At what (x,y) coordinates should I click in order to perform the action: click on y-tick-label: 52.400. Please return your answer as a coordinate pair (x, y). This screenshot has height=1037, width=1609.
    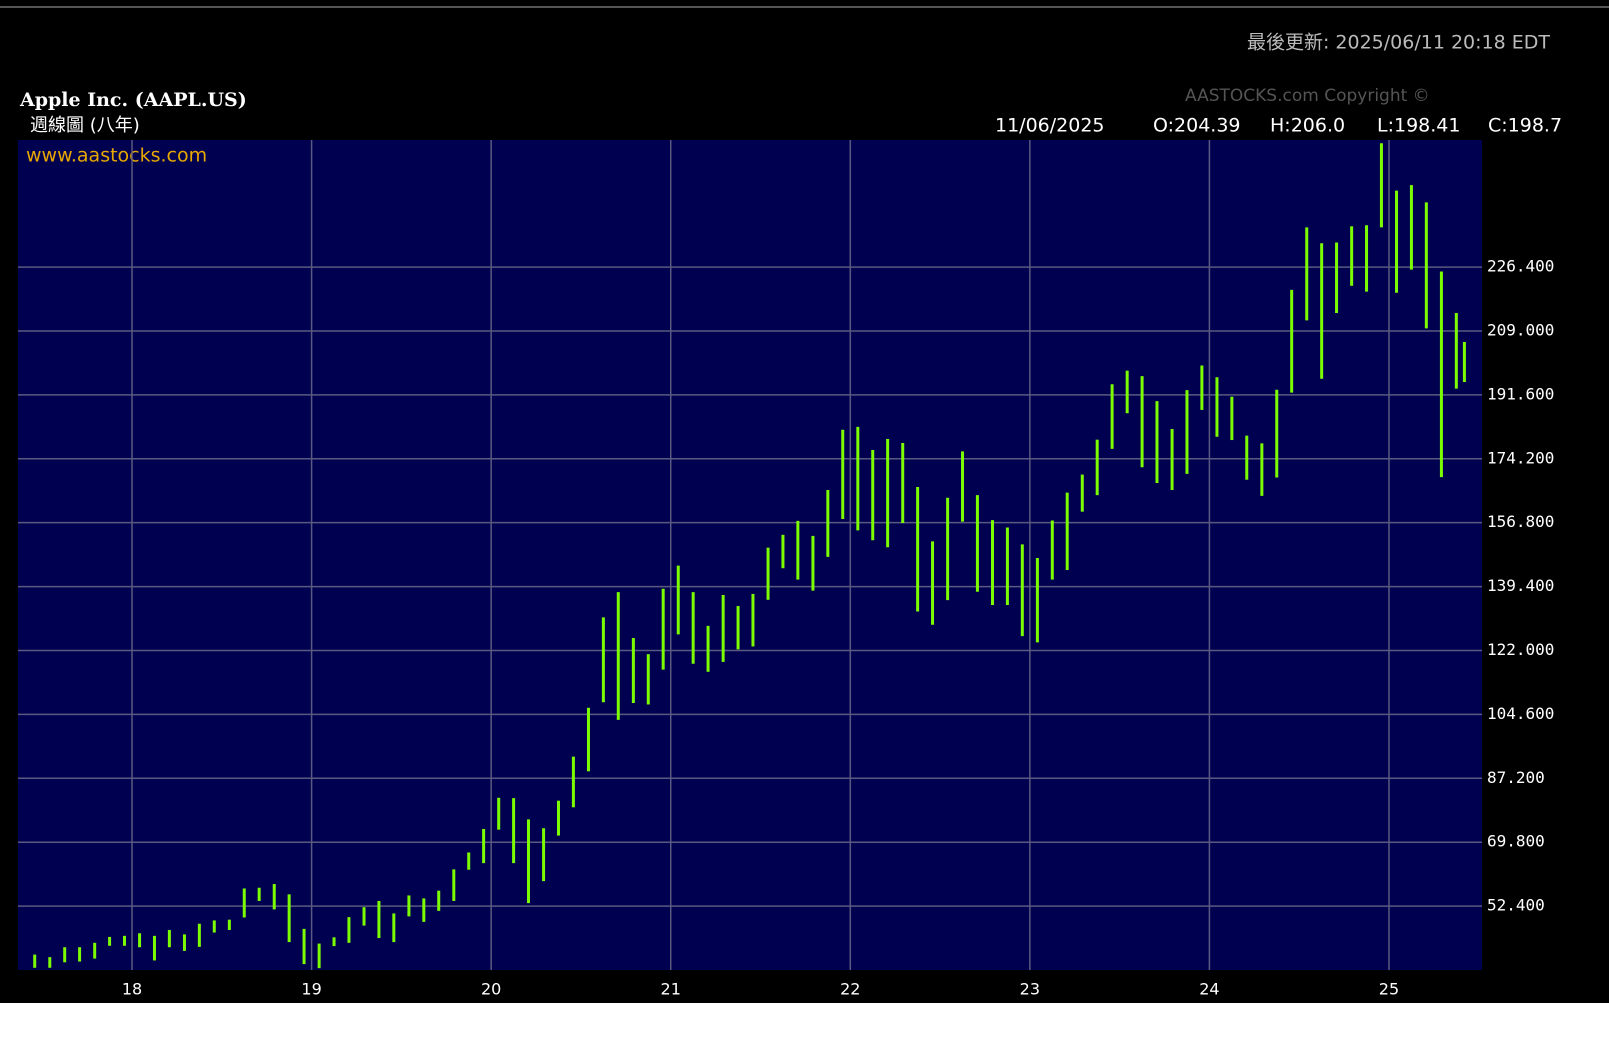
    Looking at the image, I should click on (1516, 905).